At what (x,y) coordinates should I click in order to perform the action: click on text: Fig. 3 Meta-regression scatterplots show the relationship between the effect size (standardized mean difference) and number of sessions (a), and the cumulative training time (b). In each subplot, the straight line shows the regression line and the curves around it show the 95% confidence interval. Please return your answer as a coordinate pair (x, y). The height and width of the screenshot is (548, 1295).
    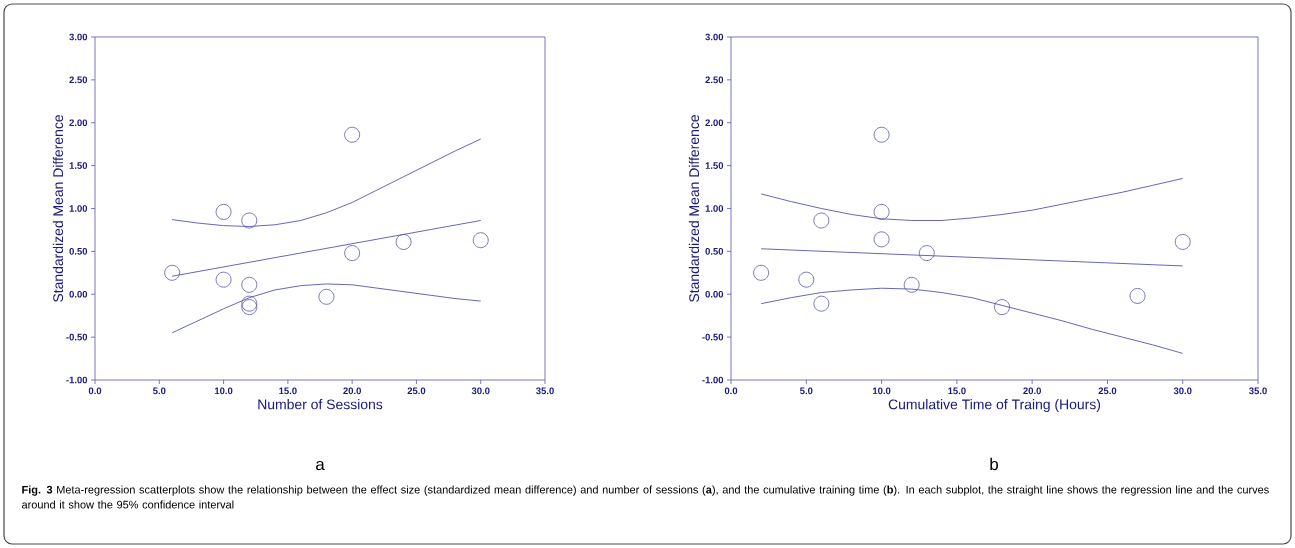
    Looking at the image, I should click on (645, 497).